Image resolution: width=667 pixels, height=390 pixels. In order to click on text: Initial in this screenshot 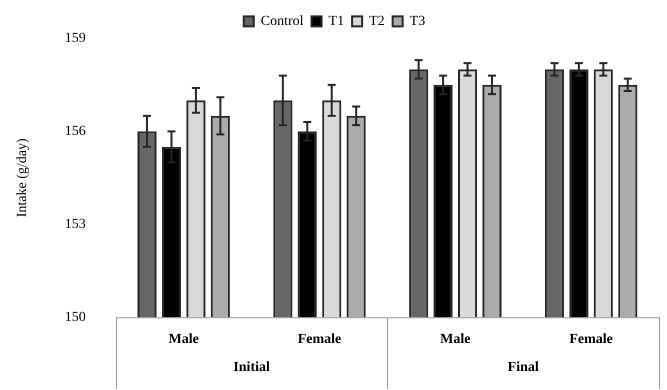, I will do `click(251, 367)`.